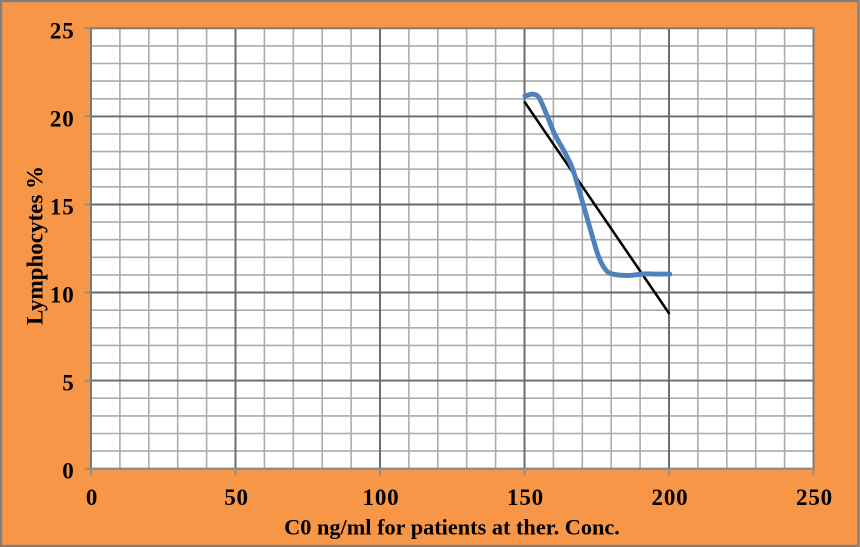 This screenshot has width=860, height=547. I want to click on svg-text:C0 ng/ml for patients at ther.: C0 ng/ml for patients at ther. Conc., so click(452, 527).